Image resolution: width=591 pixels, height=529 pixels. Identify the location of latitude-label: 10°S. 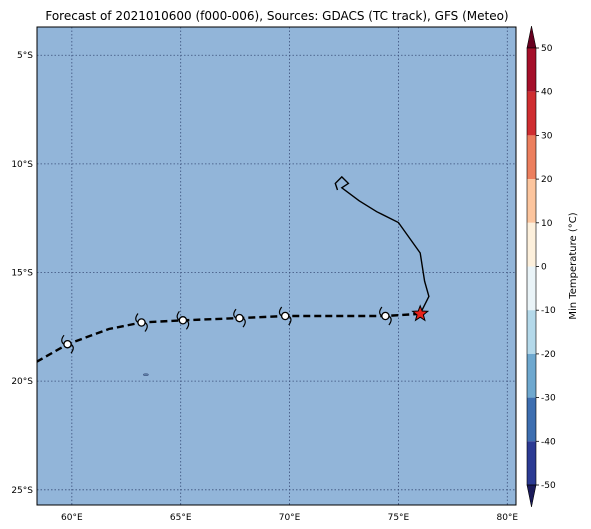
(22, 165).